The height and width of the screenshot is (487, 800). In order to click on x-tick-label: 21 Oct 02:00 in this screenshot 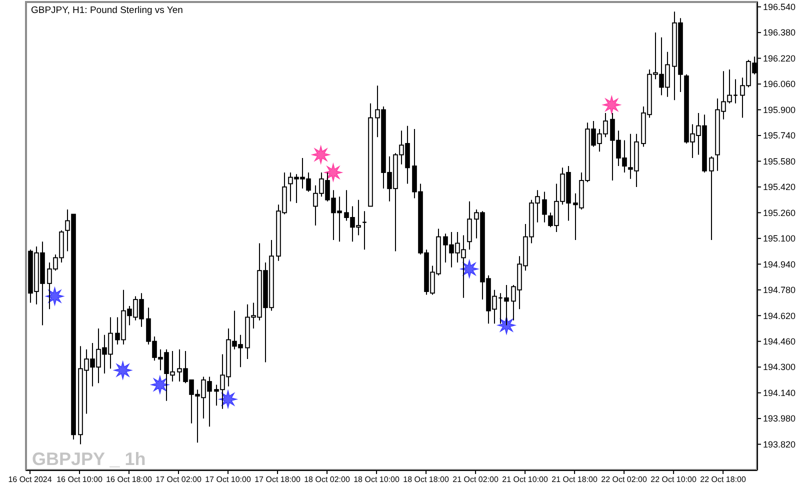, I will do `click(475, 479)`.